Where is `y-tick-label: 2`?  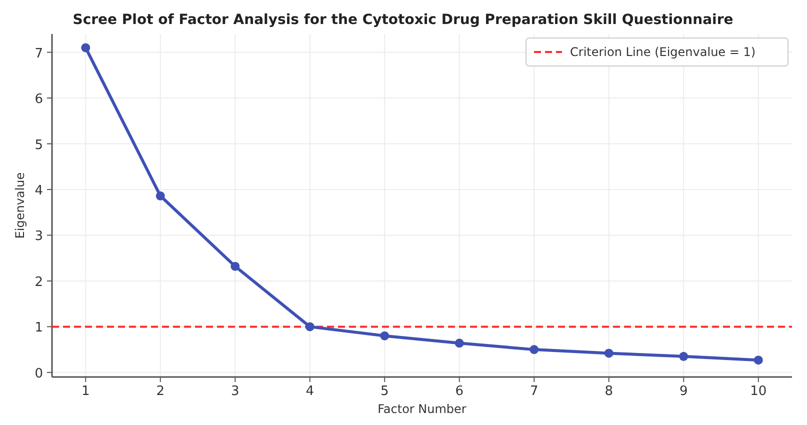 y-tick-label: 2 is located at coordinates (38, 282).